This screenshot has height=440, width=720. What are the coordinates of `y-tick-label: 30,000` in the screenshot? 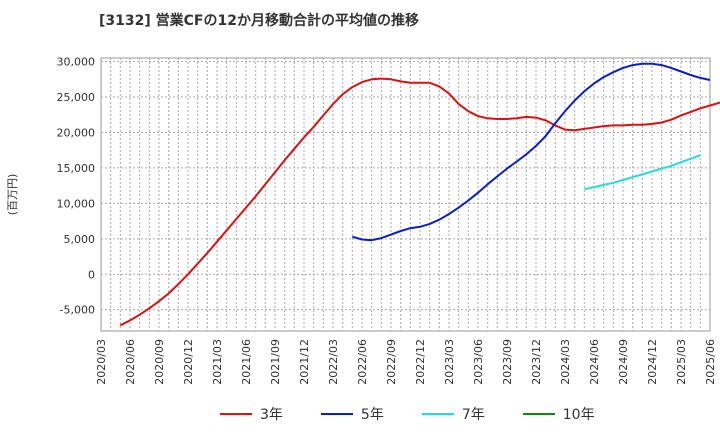 It's located at (76, 62).